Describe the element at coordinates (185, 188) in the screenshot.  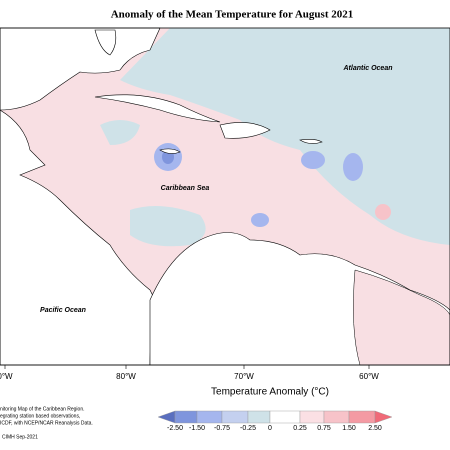
I see `ocean-label: Caribbean Sea` at that location.